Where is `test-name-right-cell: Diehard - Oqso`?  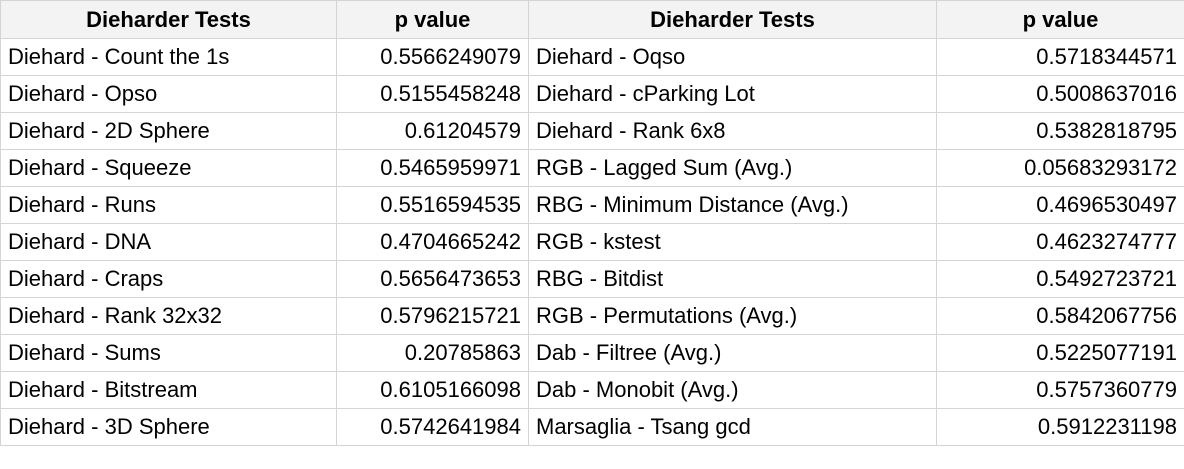 test-name-right-cell: Diehard - Oqso is located at coordinates (732, 57).